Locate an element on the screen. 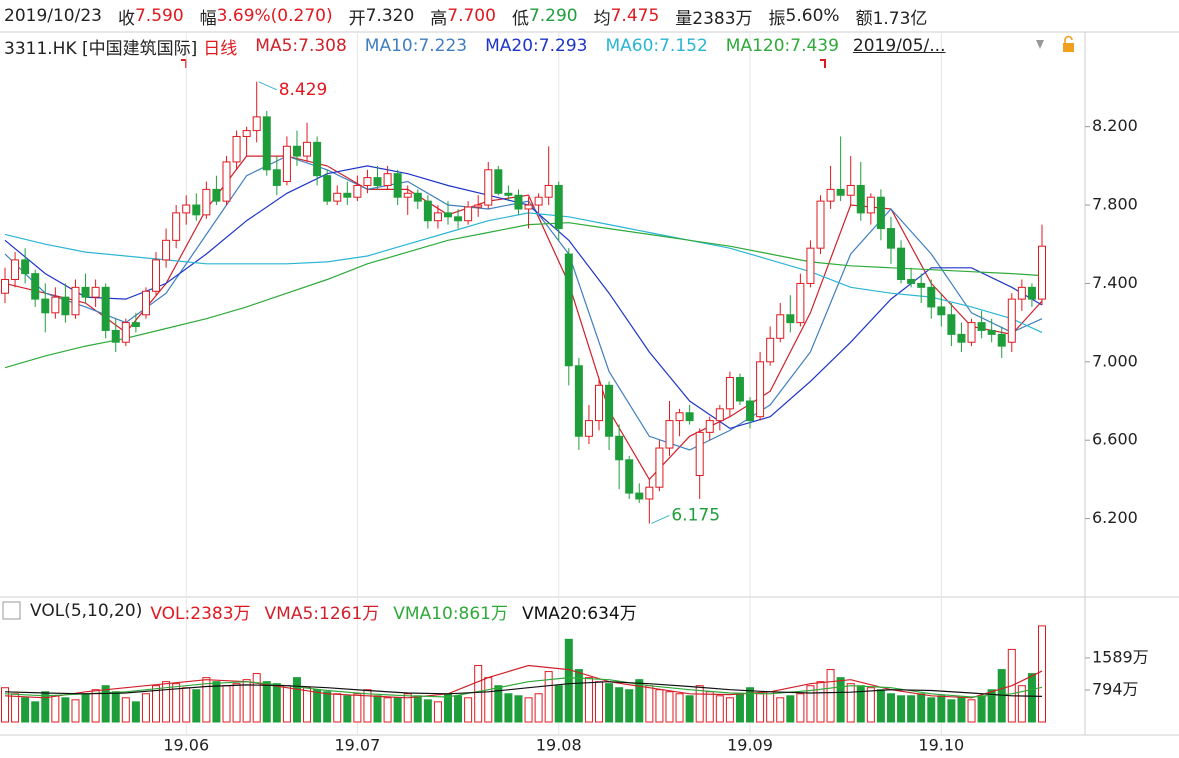  legend-entry: VOL:2383万 is located at coordinates (200, 613).